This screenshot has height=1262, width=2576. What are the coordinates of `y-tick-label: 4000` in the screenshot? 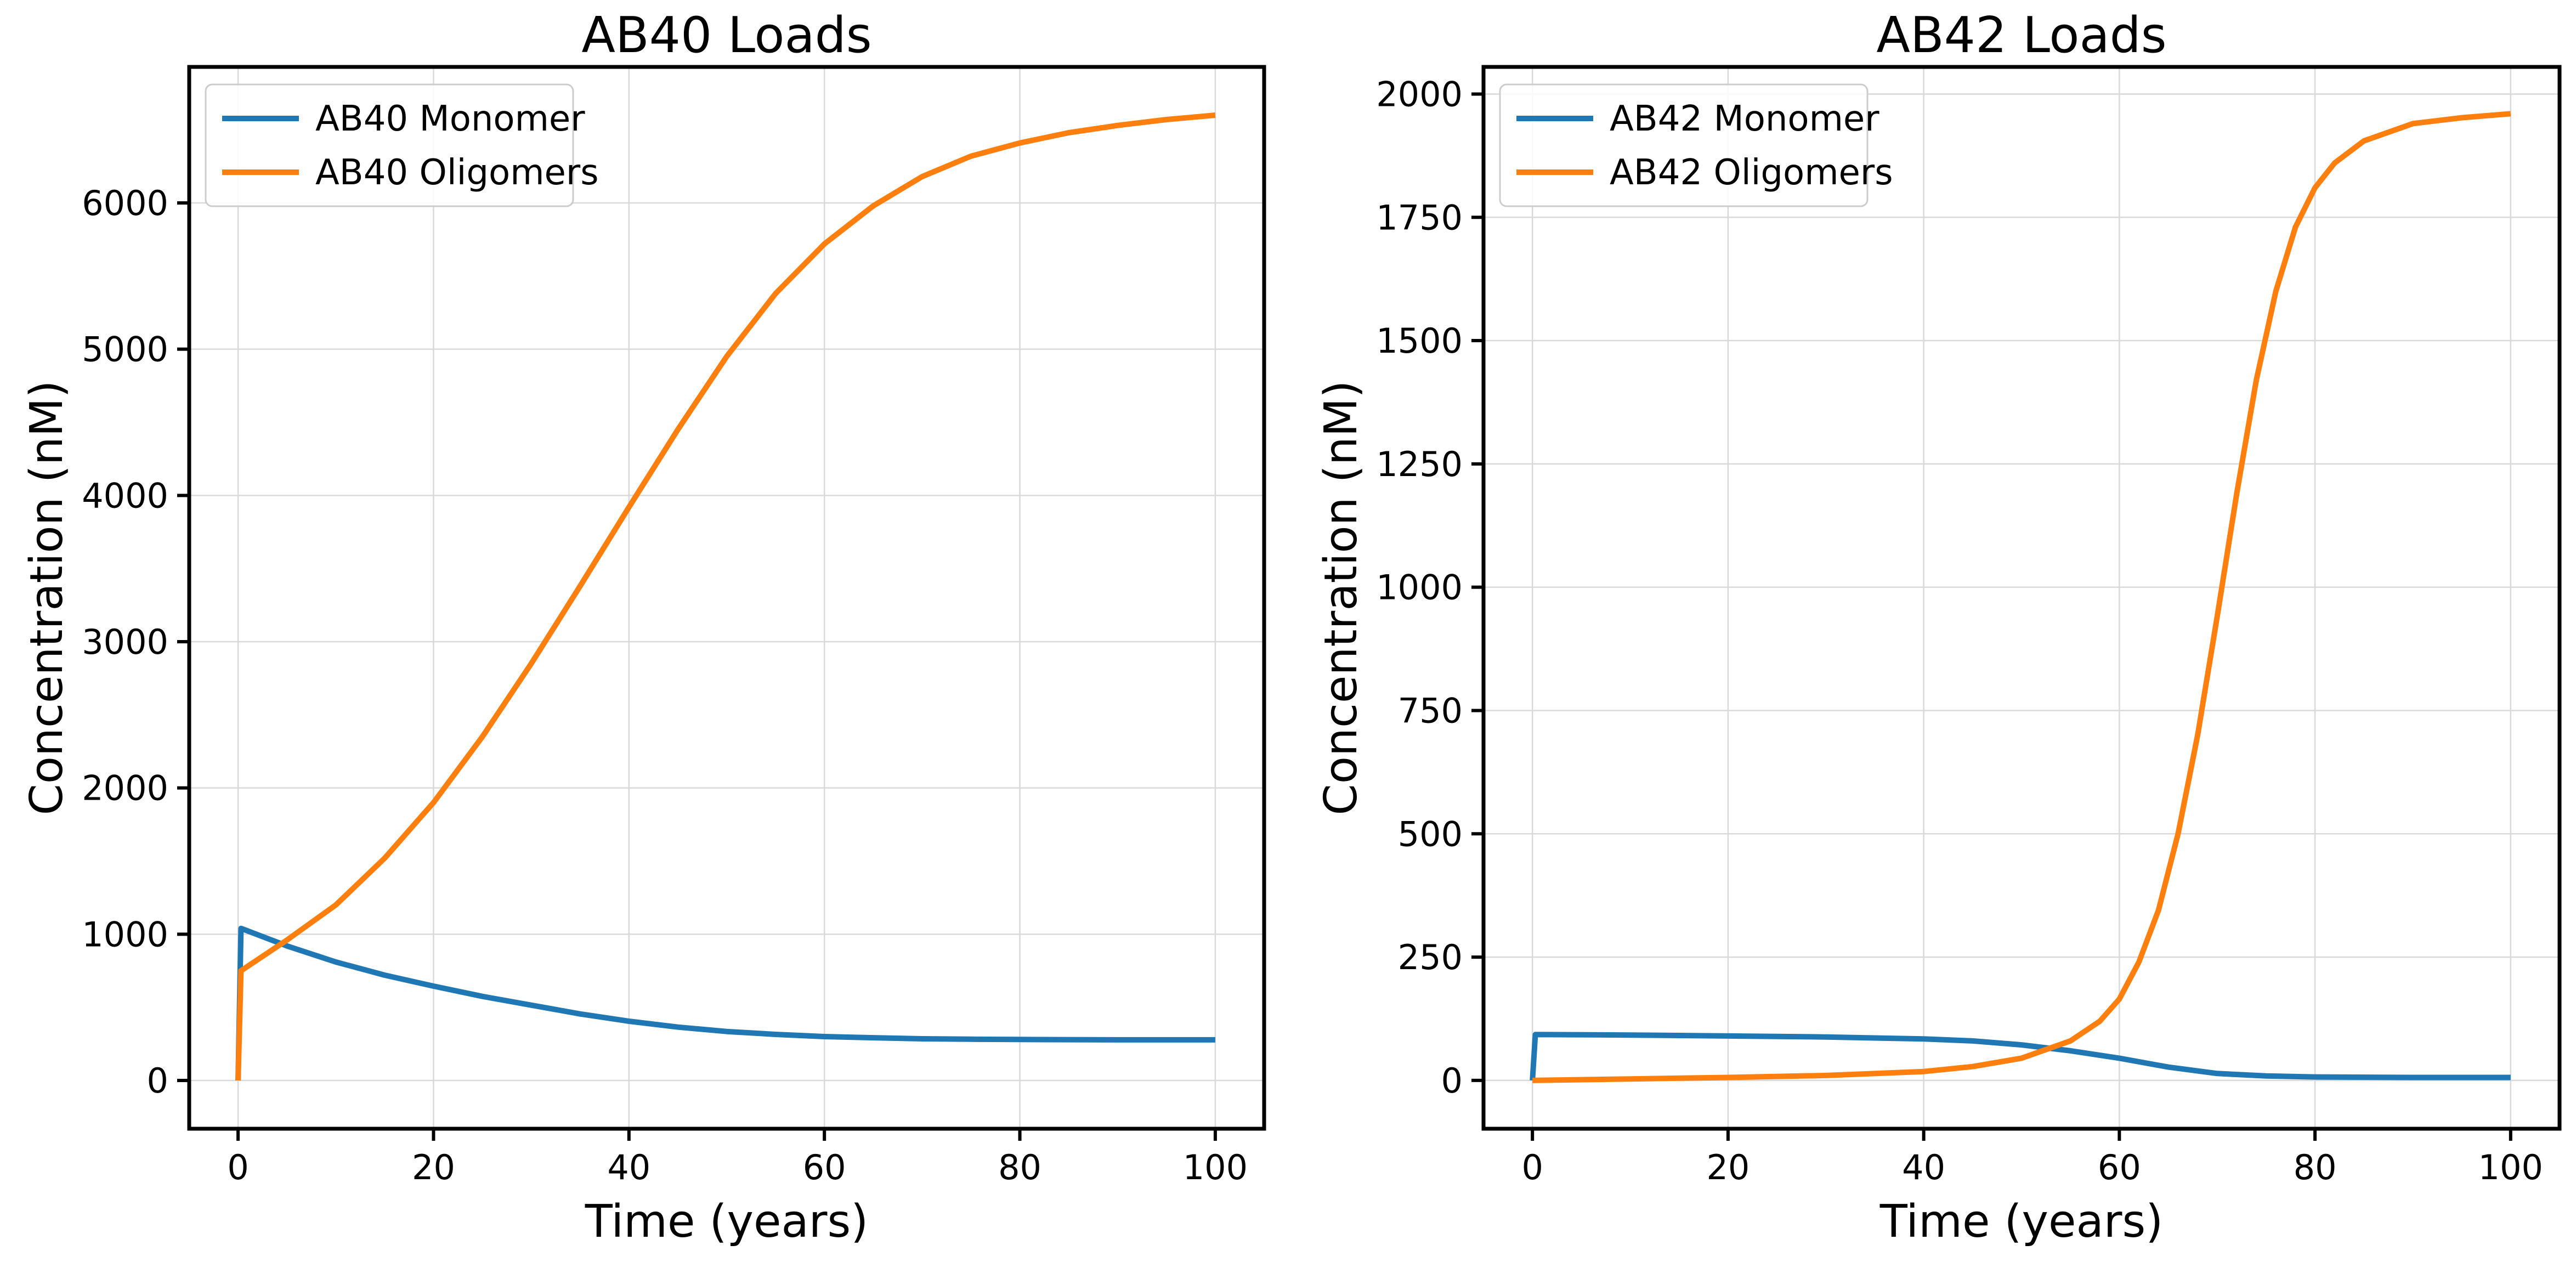 It's located at (125, 496).